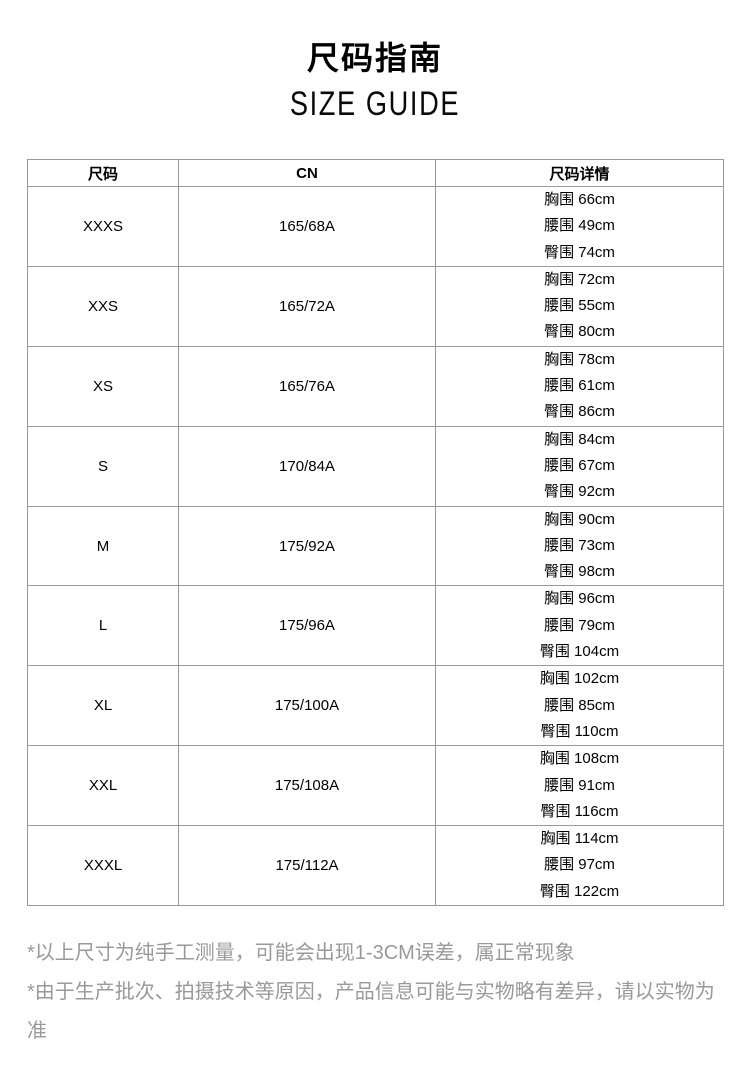  I want to click on details-cell: 胸围 108cm 腰围 91cm 臀围 116cm, so click(579, 786).